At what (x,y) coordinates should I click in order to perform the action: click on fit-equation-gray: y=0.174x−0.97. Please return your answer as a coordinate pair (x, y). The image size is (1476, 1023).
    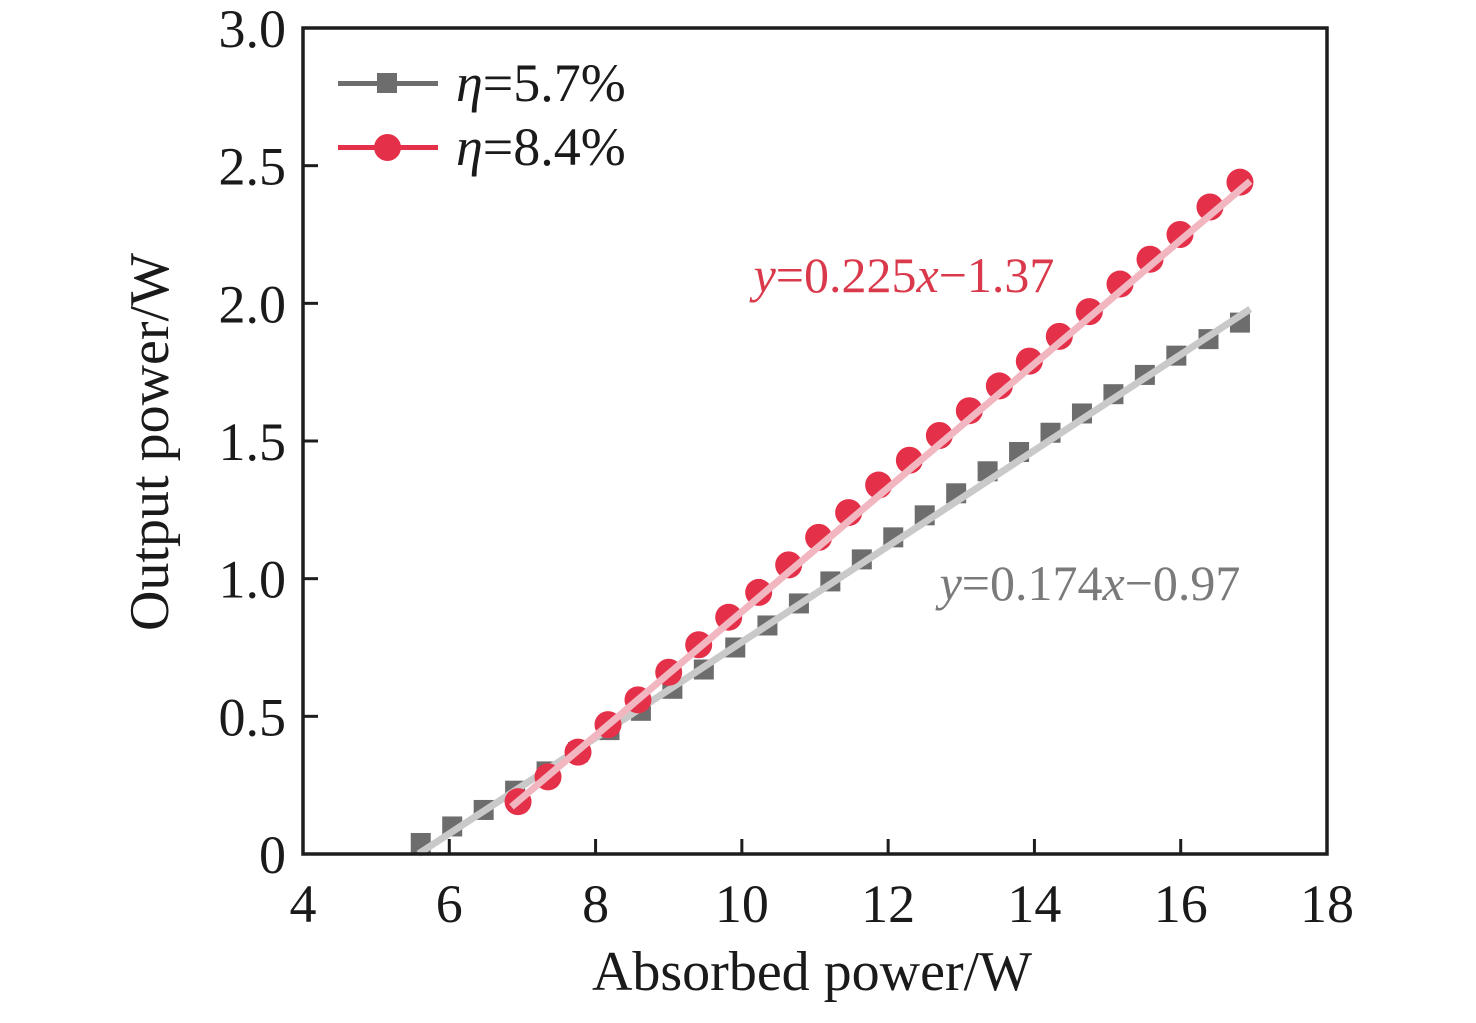
    Looking at the image, I should click on (1090, 583).